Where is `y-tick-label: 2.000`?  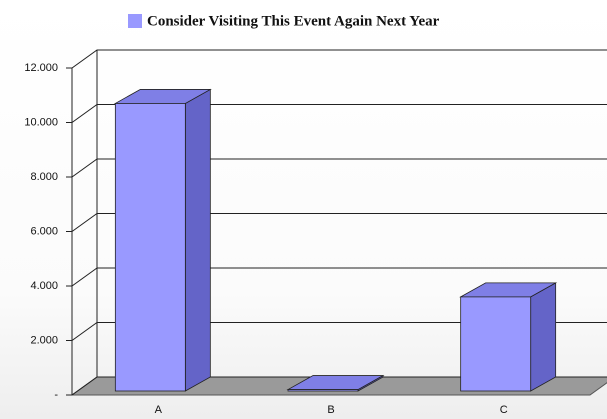
y-tick-label: 2.000 is located at coordinates (44, 340).